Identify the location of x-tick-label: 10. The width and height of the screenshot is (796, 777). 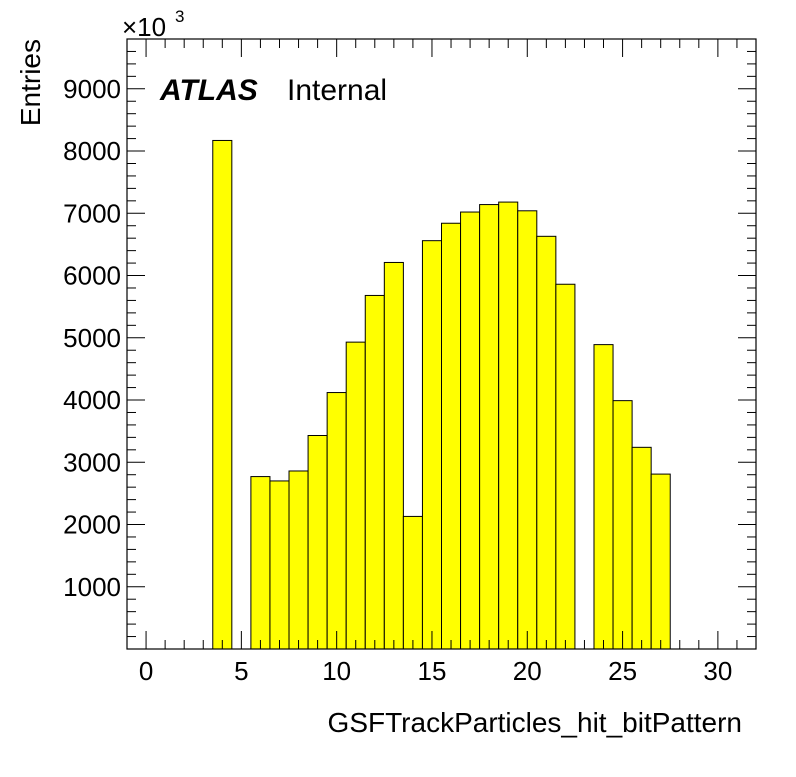
(336, 671).